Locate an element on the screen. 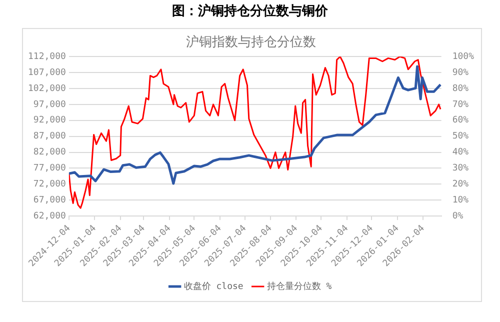 The height and width of the screenshot is (322, 500). y-tick-label: 102,000 is located at coordinates (47, 89).